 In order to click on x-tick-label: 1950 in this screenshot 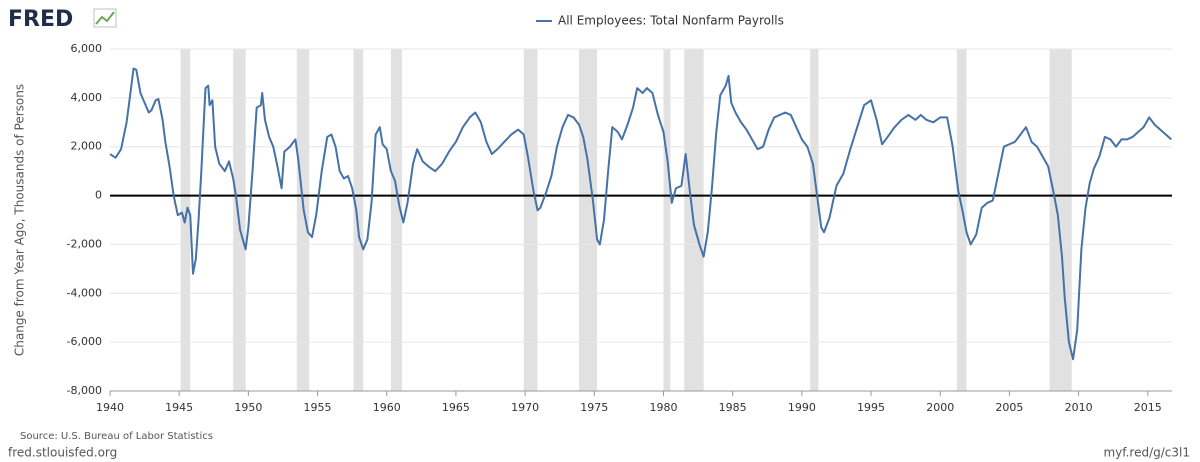, I will do `click(248, 407)`.